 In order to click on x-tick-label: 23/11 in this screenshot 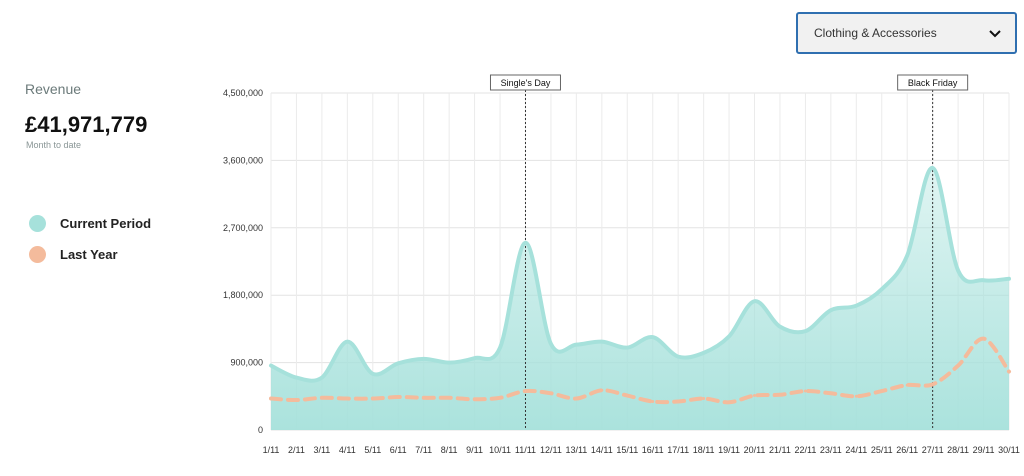, I will do `click(831, 450)`.